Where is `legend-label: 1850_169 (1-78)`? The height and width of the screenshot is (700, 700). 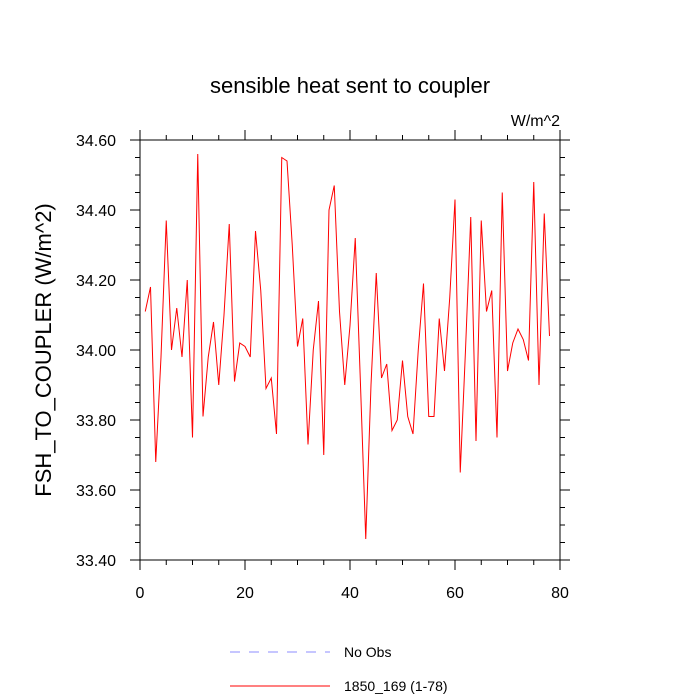
legend-label: 1850_169 (1-78) is located at coordinates (396, 686).